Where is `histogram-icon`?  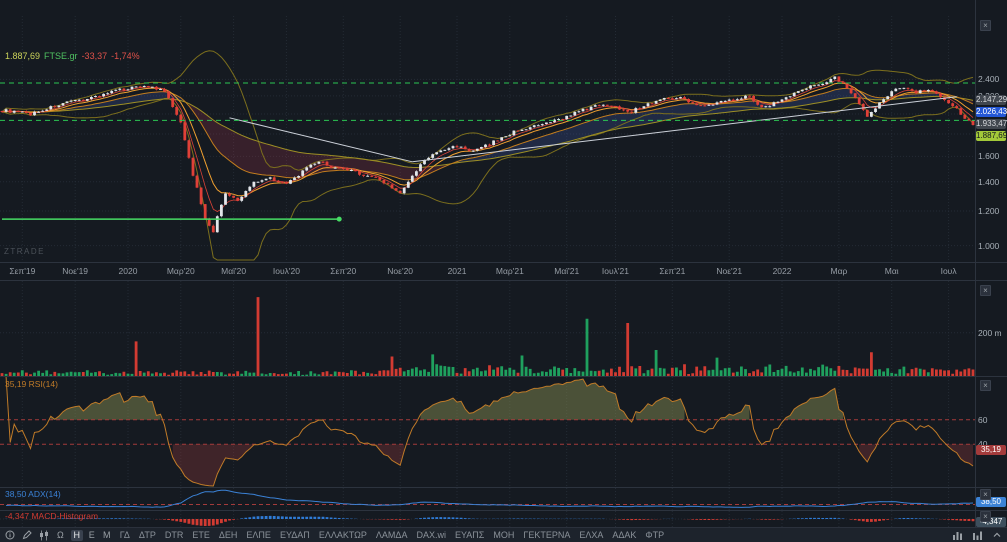 histogram-icon is located at coordinates (977, 535).